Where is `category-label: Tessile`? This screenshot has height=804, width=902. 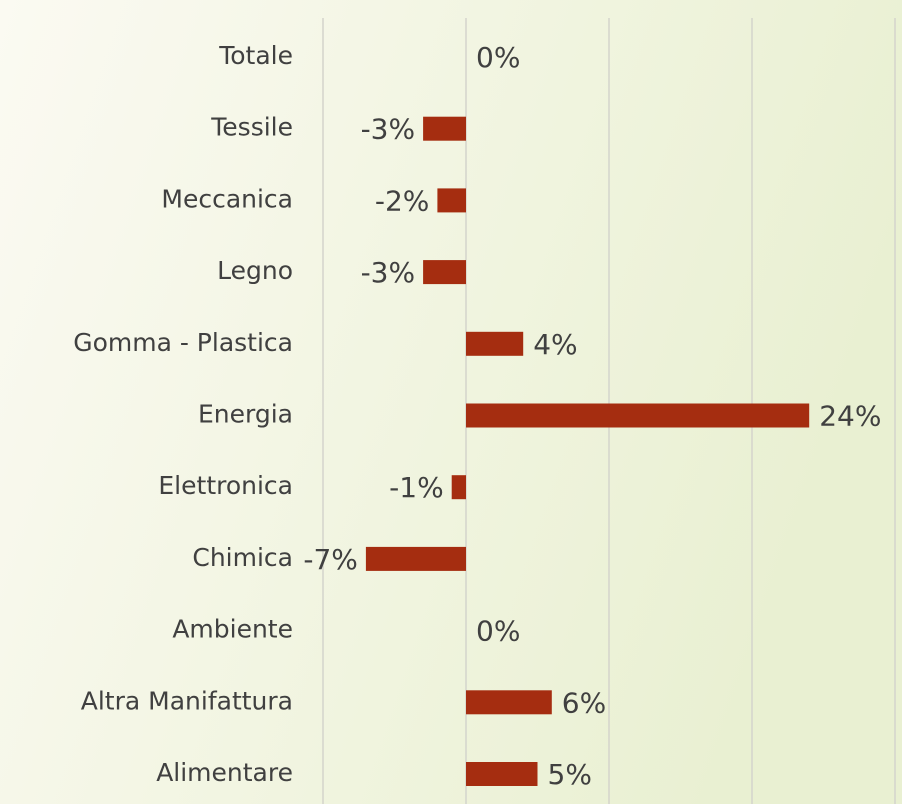
category-label: Tessile is located at coordinates (251, 127).